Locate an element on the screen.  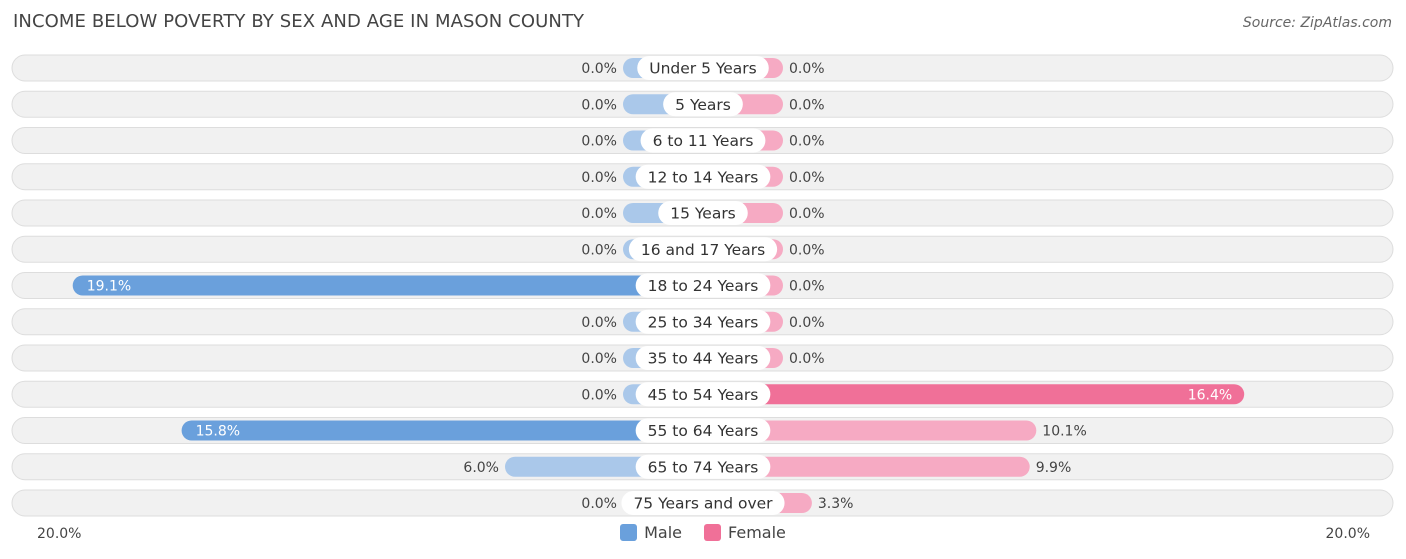
category-label: 25 to 34 Years is located at coordinates (703, 322).